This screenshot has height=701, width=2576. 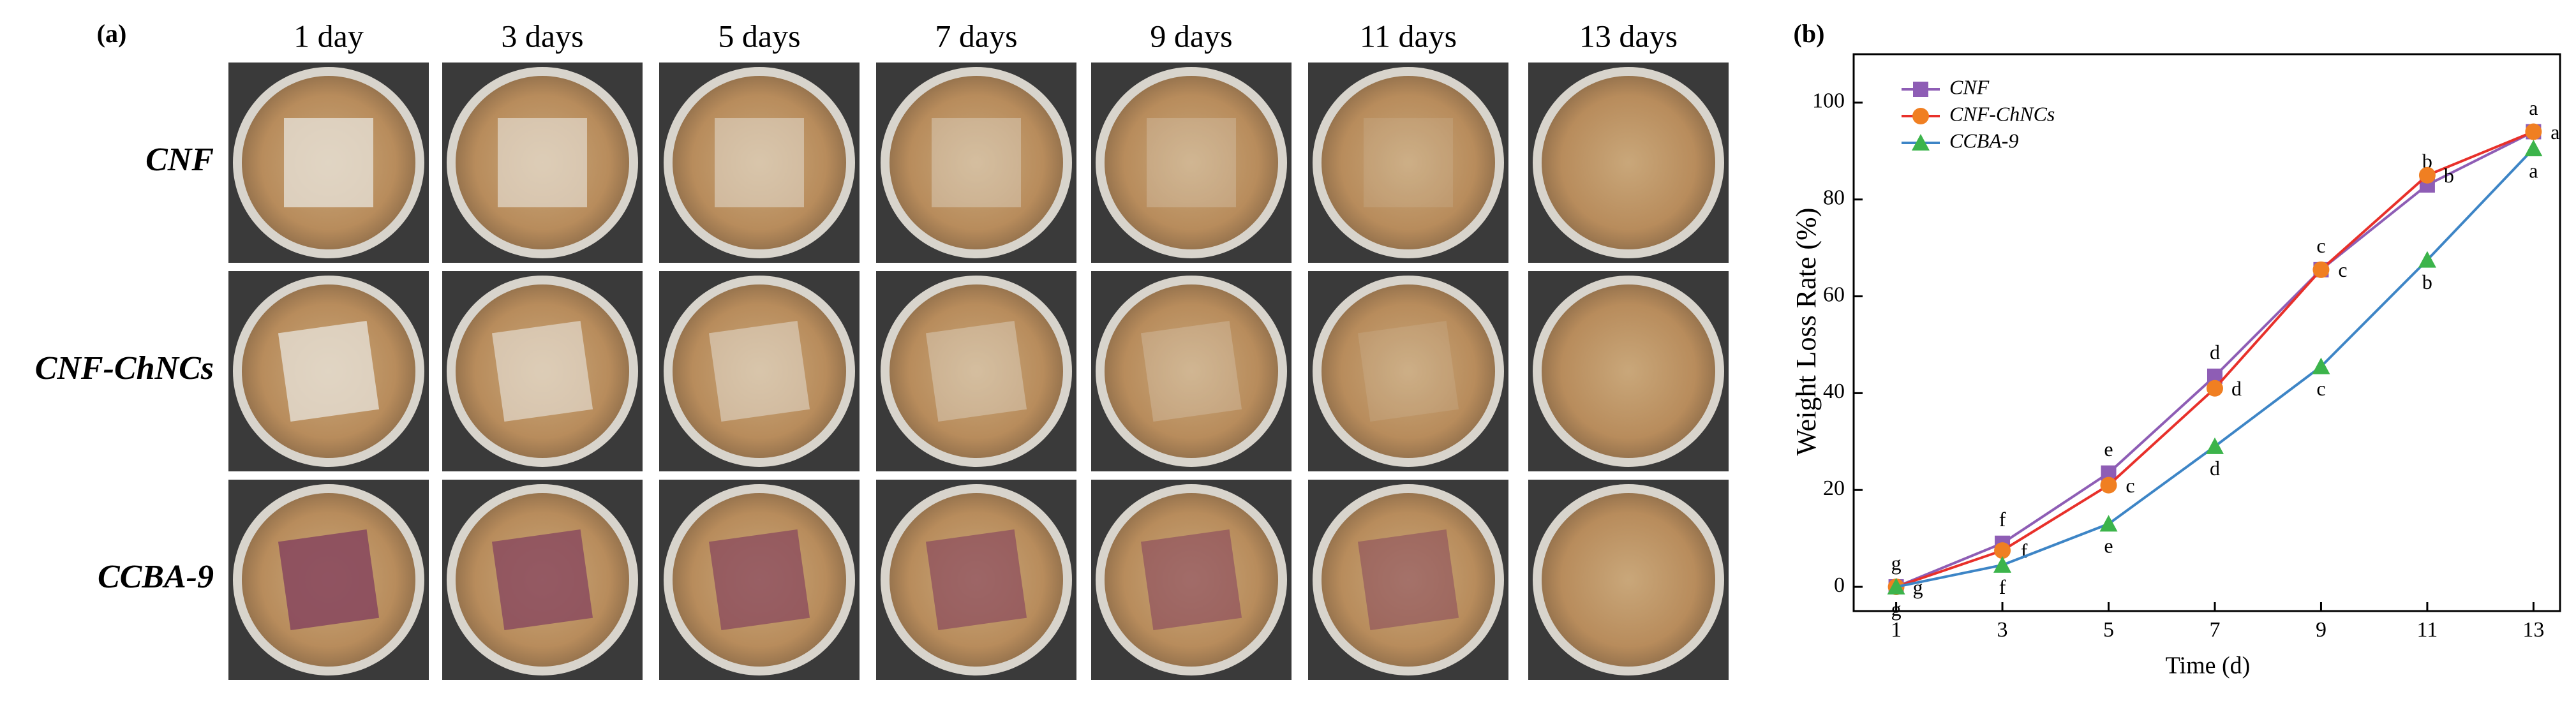 I want to click on x-tick-label: 1, so click(x=1896, y=630).